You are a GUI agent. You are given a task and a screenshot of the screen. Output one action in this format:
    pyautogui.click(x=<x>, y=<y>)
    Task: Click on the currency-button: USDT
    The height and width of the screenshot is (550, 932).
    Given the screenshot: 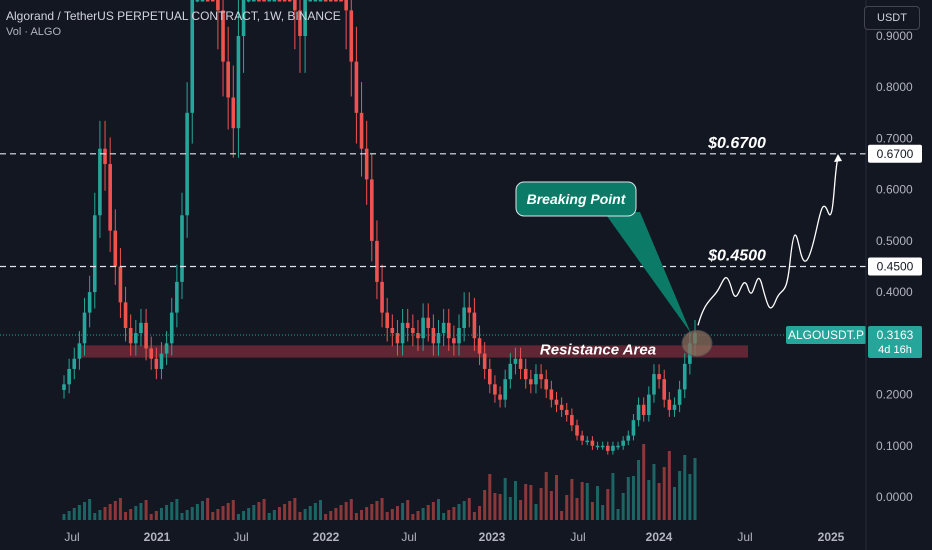 What is the action you would take?
    pyautogui.click(x=892, y=18)
    